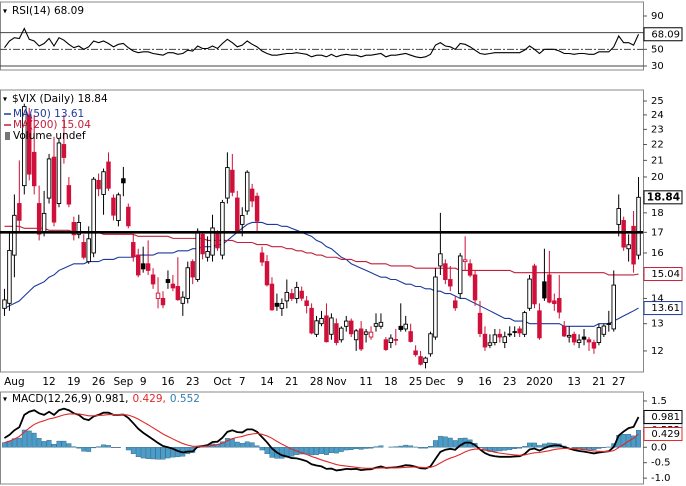 Image resolution: width=686 pixels, height=486 pixels. What do you see at coordinates (99, 382) in the screenshot?
I see `x-tick-label: 26` at bounding box center [99, 382].